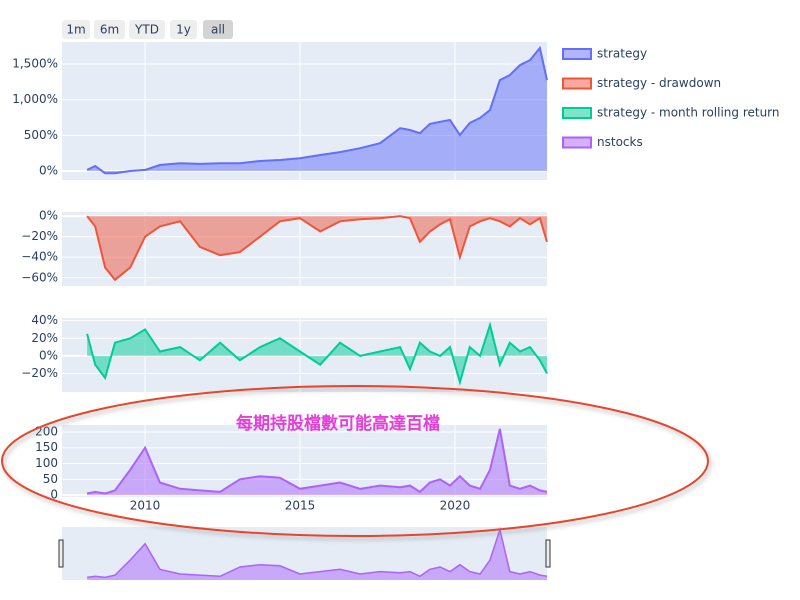  I want to click on range-button: 1m, so click(76, 29).